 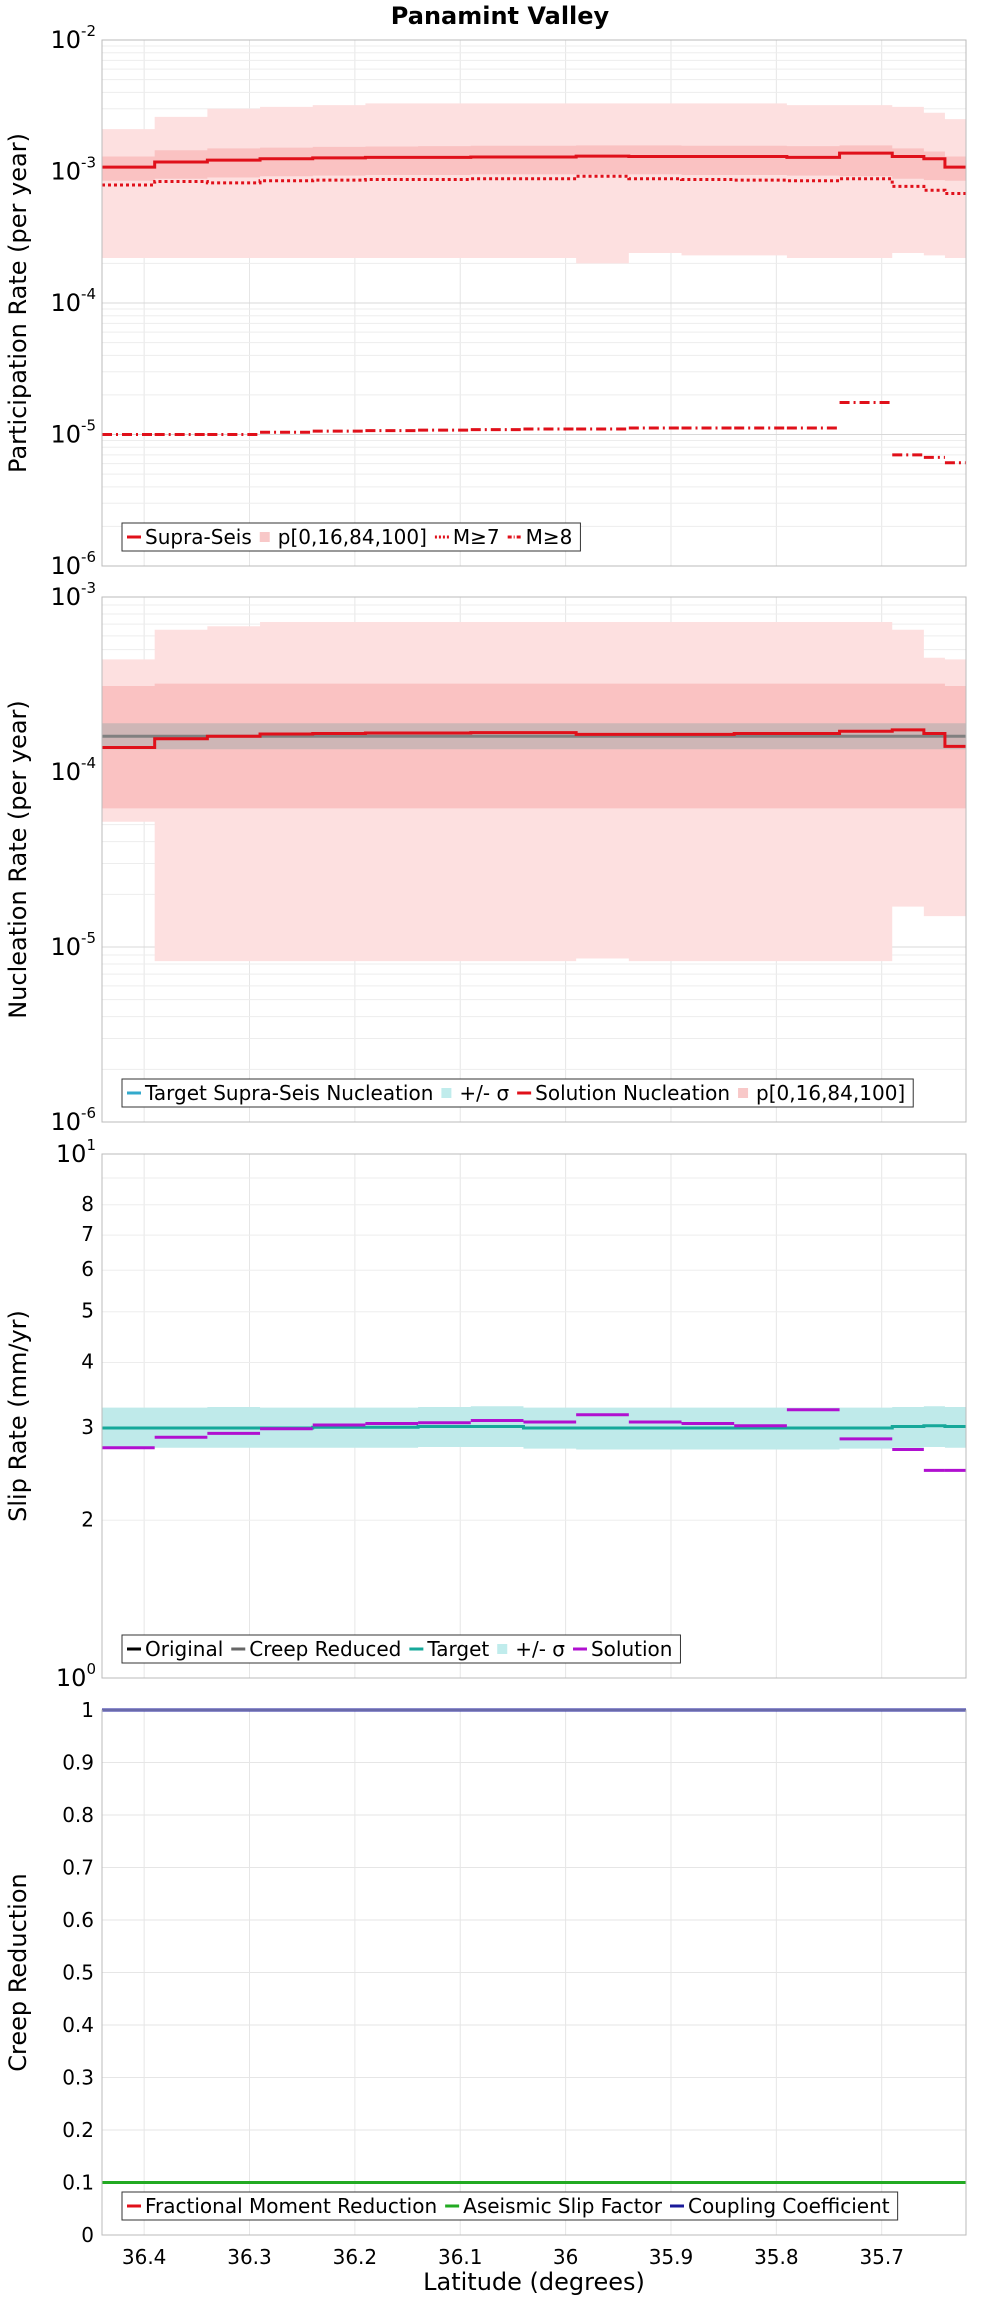 What do you see at coordinates (881, 2257) in the screenshot?
I see `x-tick-label: 35.7` at bounding box center [881, 2257].